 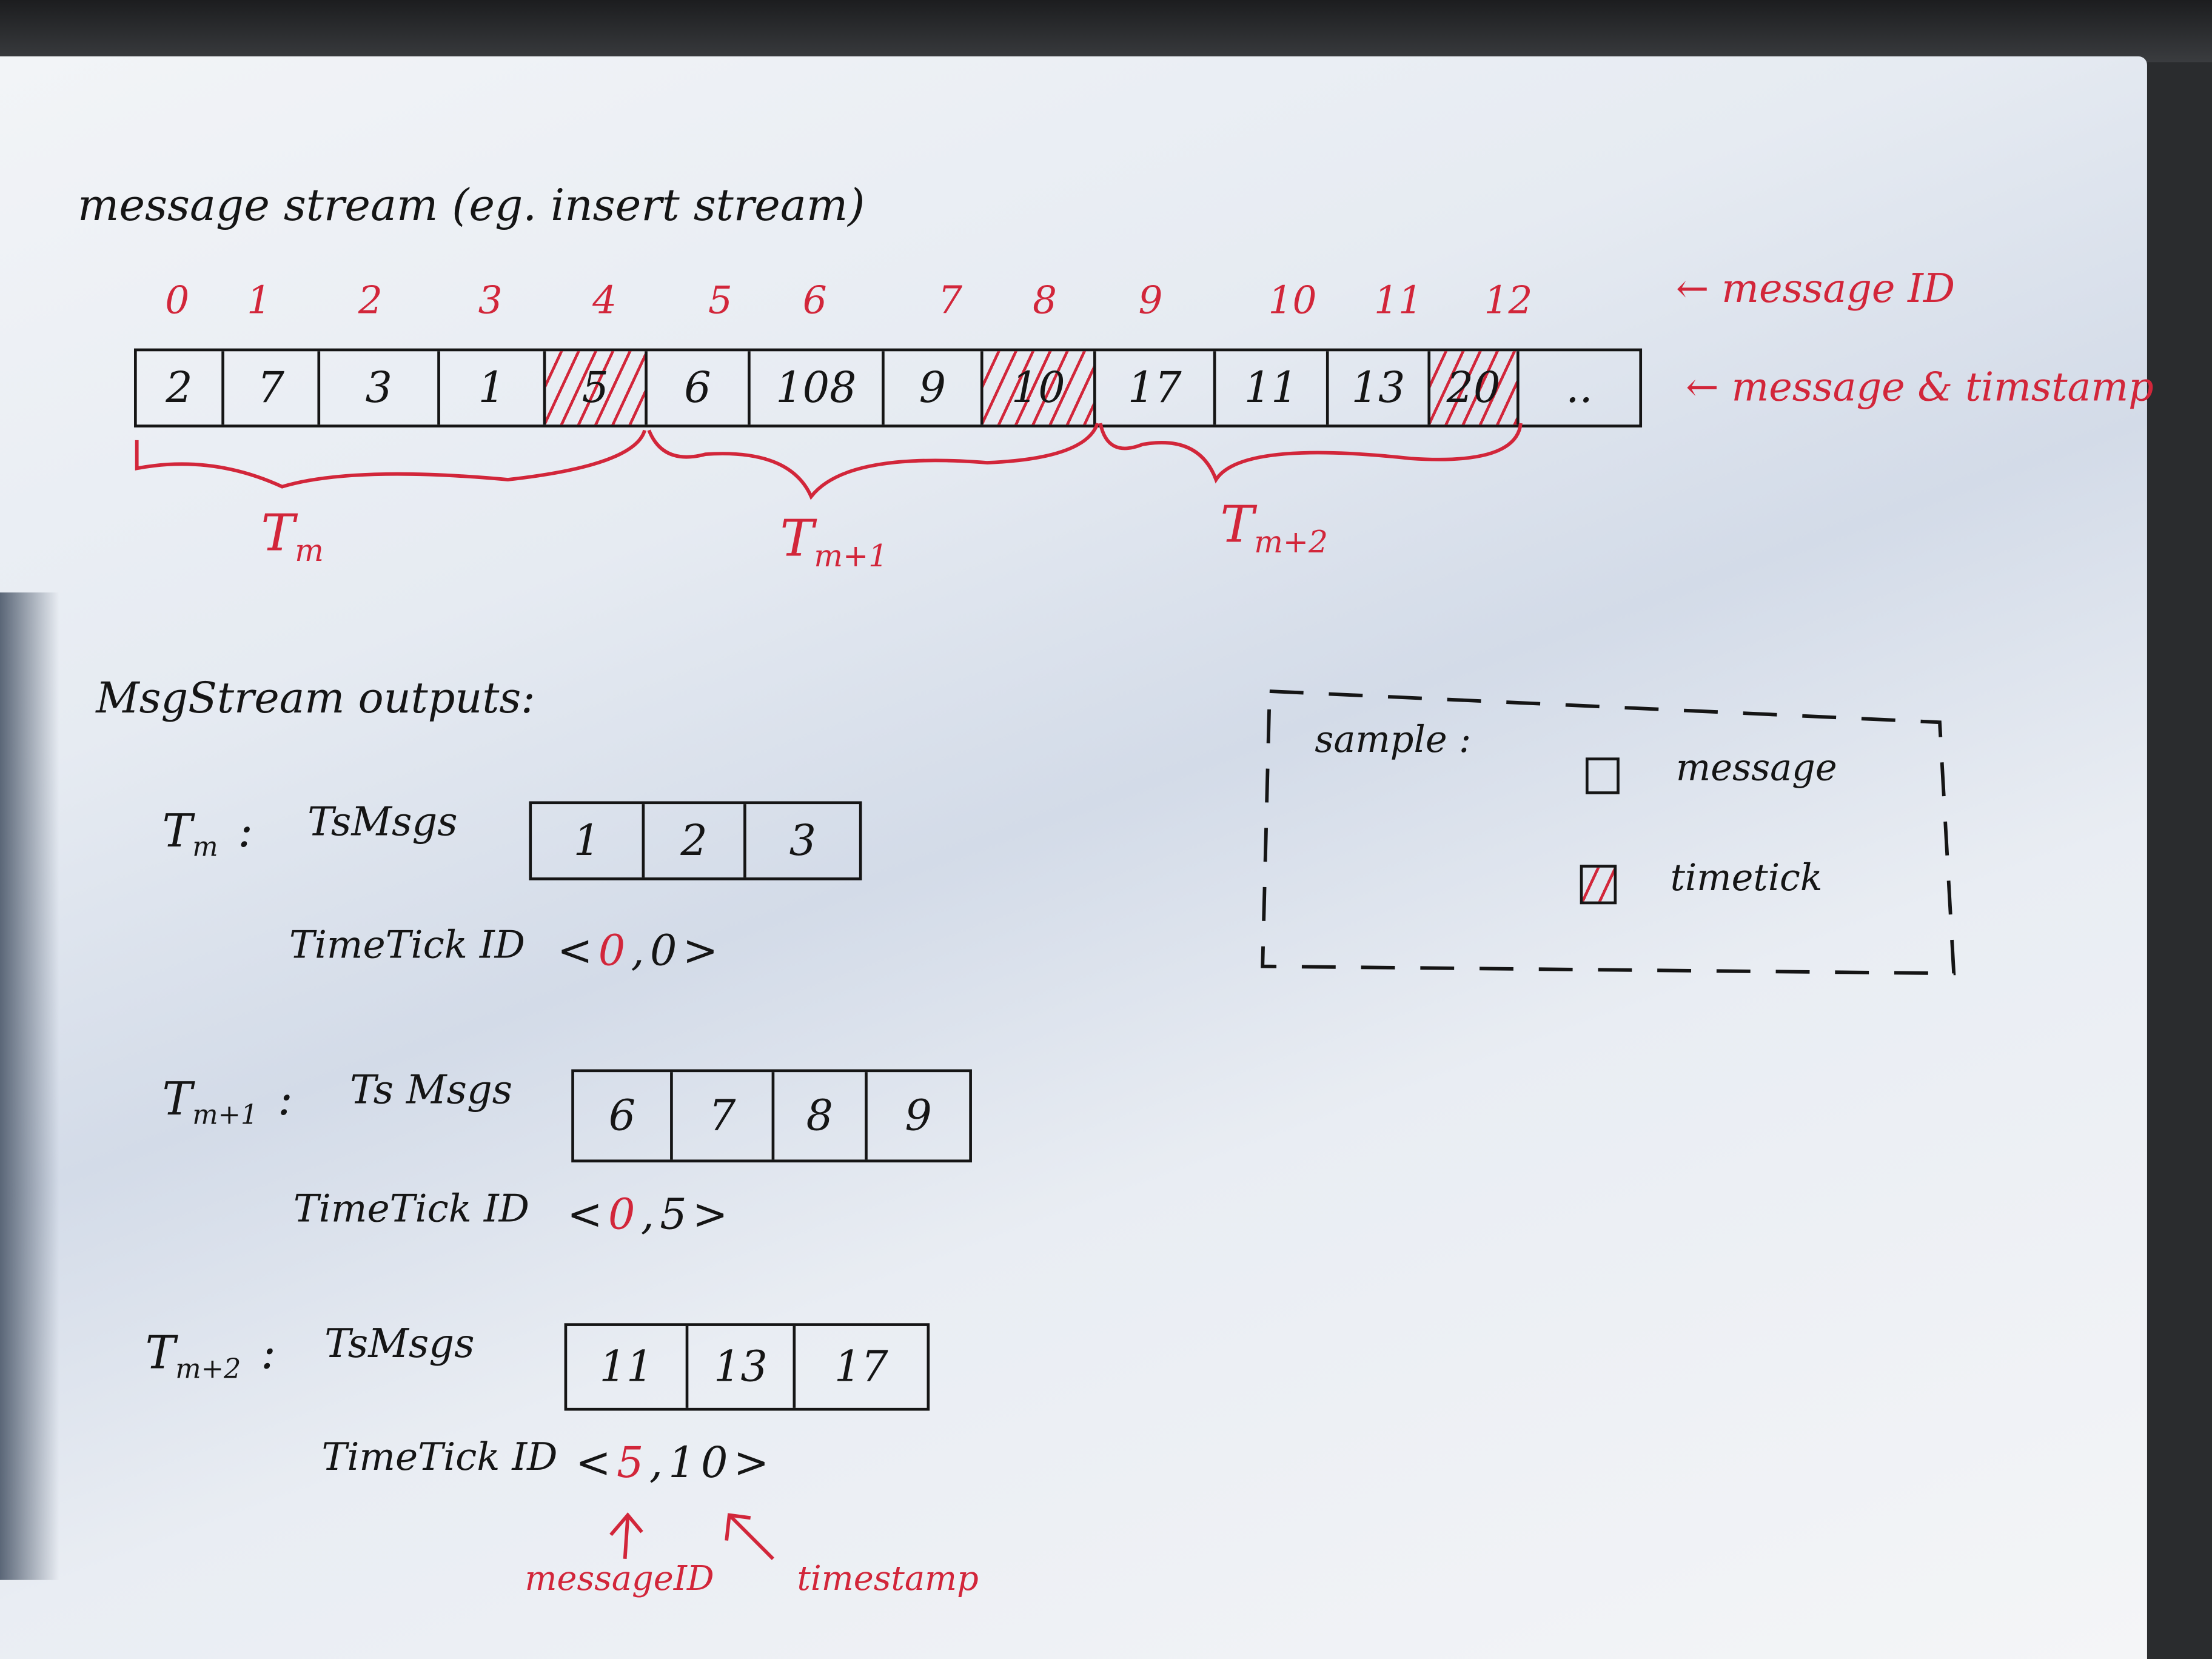 What do you see at coordinates (818, 388) in the screenshot?
I see `message-cell: 108` at bounding box center [818, 388].